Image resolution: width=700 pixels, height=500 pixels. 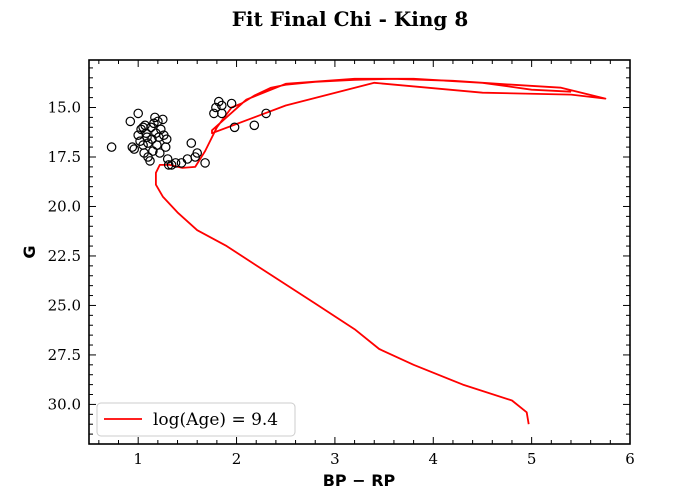 I want to click on x-tick-label: 5, so click(x=532, y=459).